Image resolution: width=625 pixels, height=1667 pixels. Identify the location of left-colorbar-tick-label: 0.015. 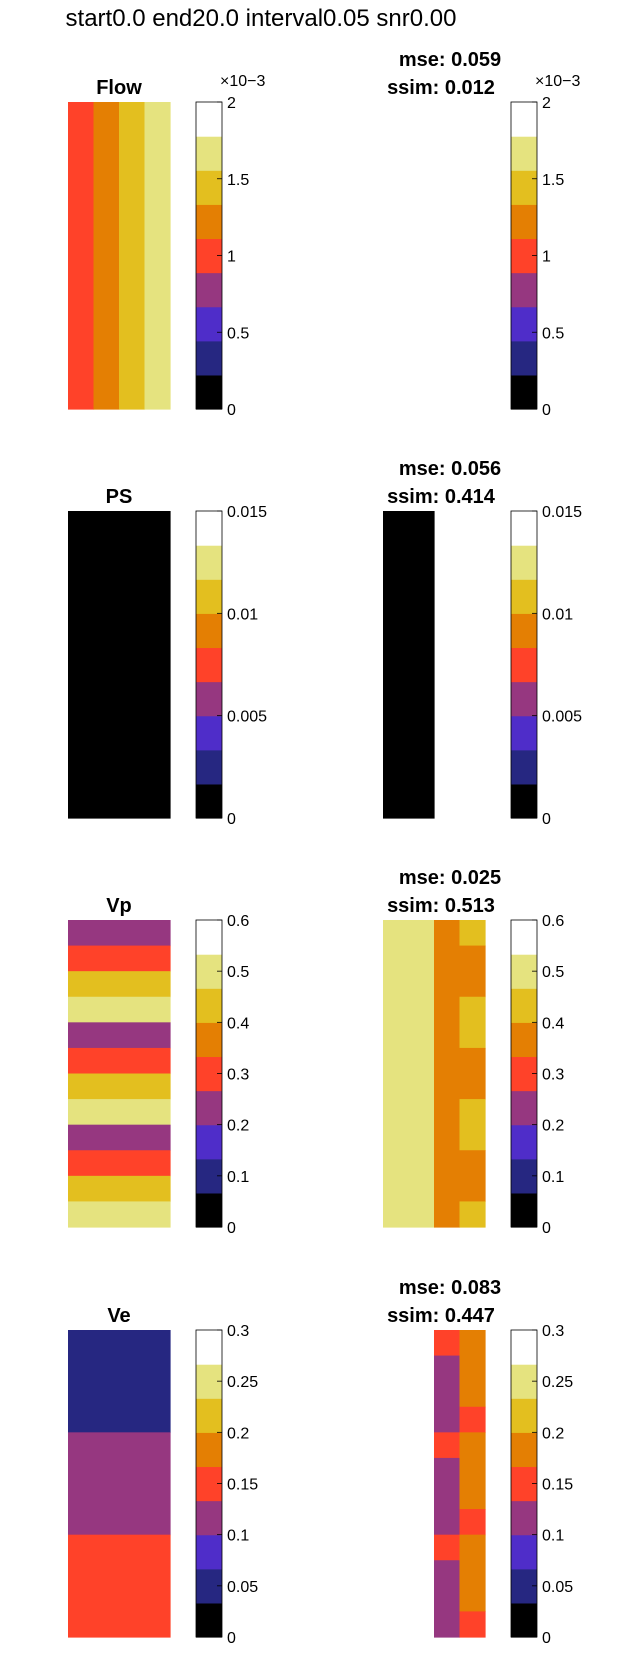
(247, 512).